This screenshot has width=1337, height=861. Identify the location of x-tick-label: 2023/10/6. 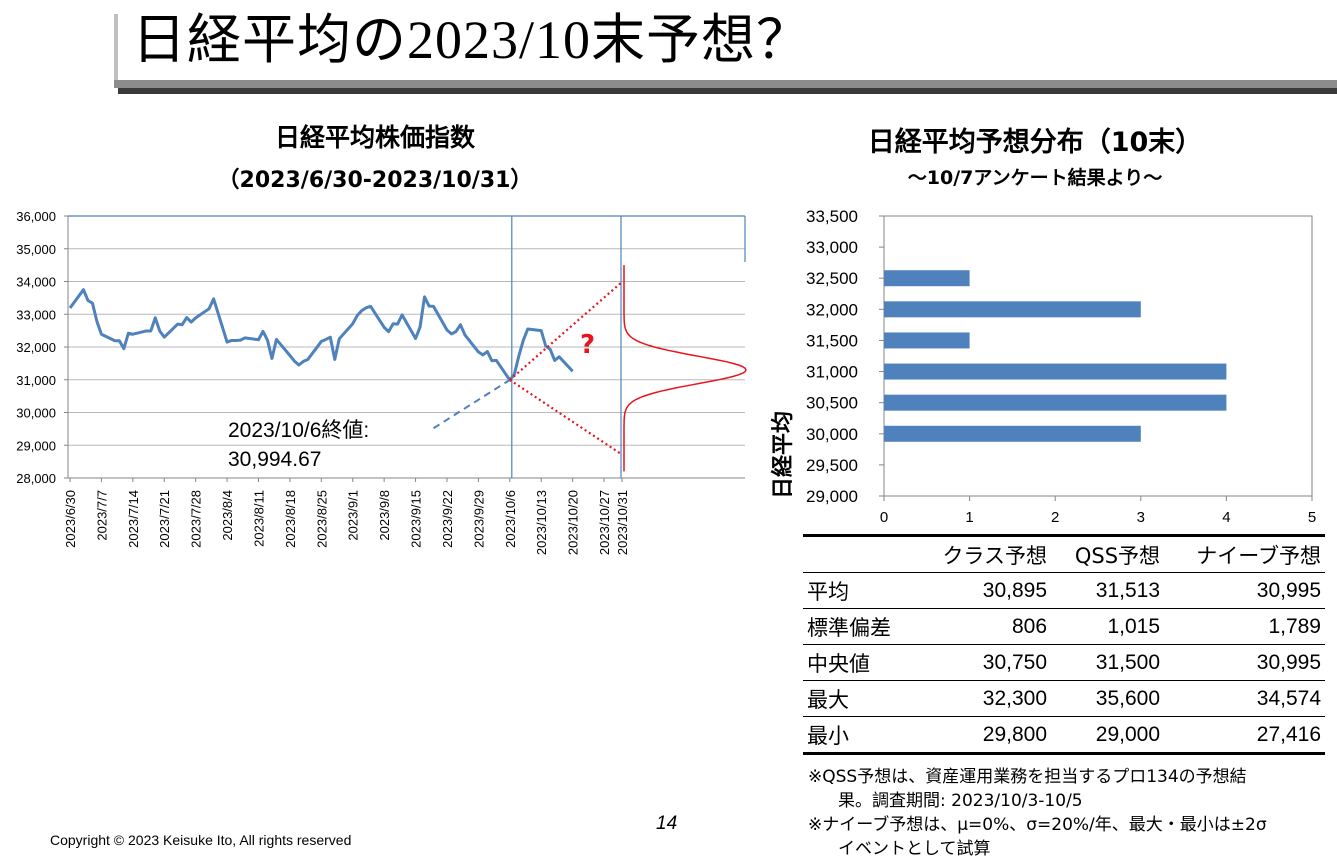
(510, 519).